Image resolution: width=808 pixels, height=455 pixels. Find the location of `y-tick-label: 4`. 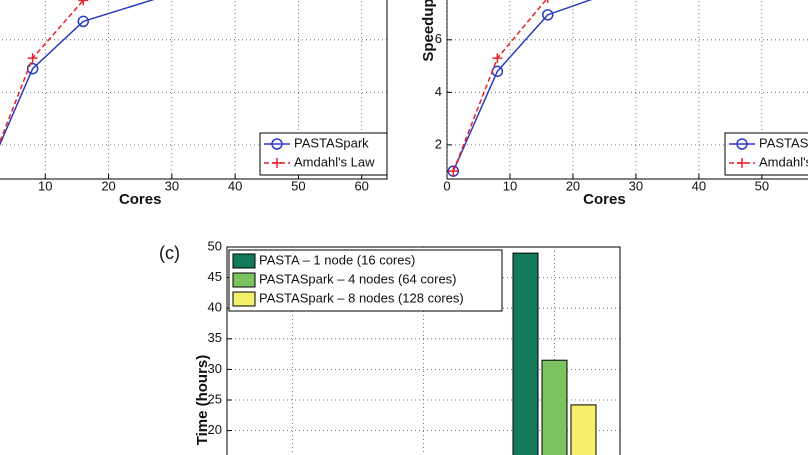

y-tick-label: 4 is located at coordinates (438, 91).